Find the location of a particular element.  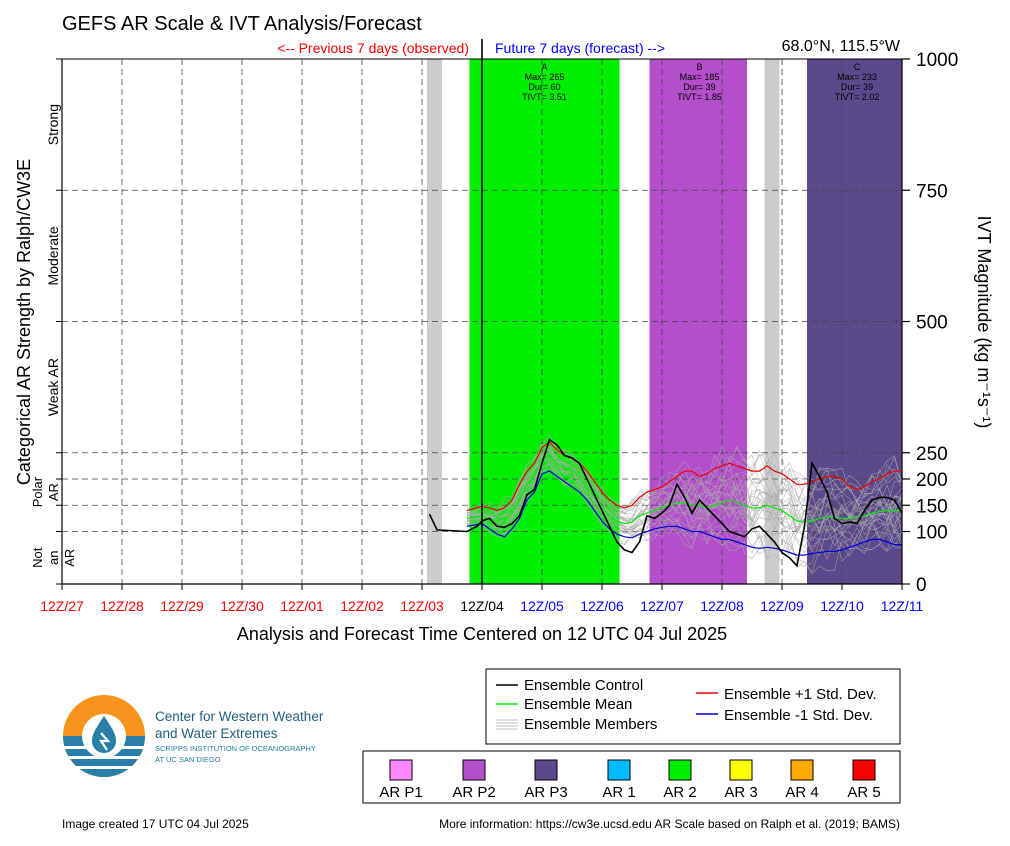

legend-members-label: Ensemble Members is located at coordinates (590, 724).